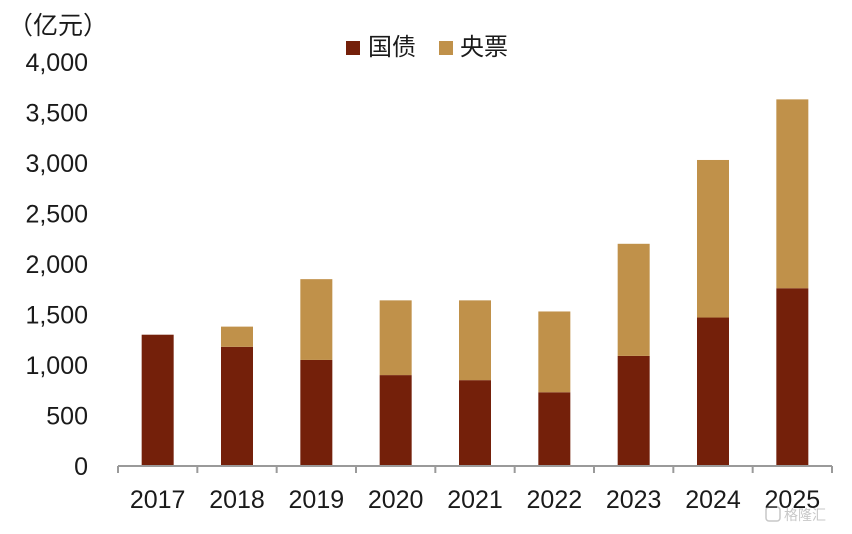 The height and width of the screenshot is (534, 852). I want to click on bar-2021-yangpiao, so click(475, 340).